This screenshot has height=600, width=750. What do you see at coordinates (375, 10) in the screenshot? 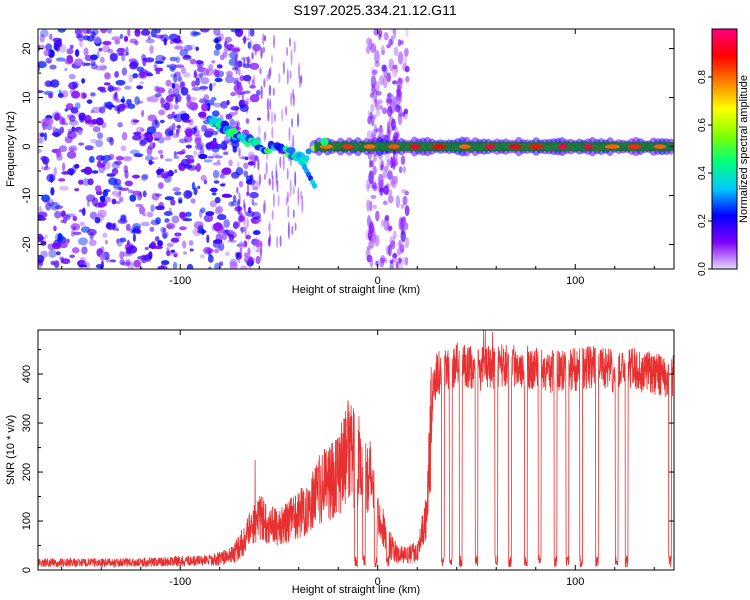
I see `figure-title: S197.2025.334.21.12.G11` at bounding box center [375, 10].